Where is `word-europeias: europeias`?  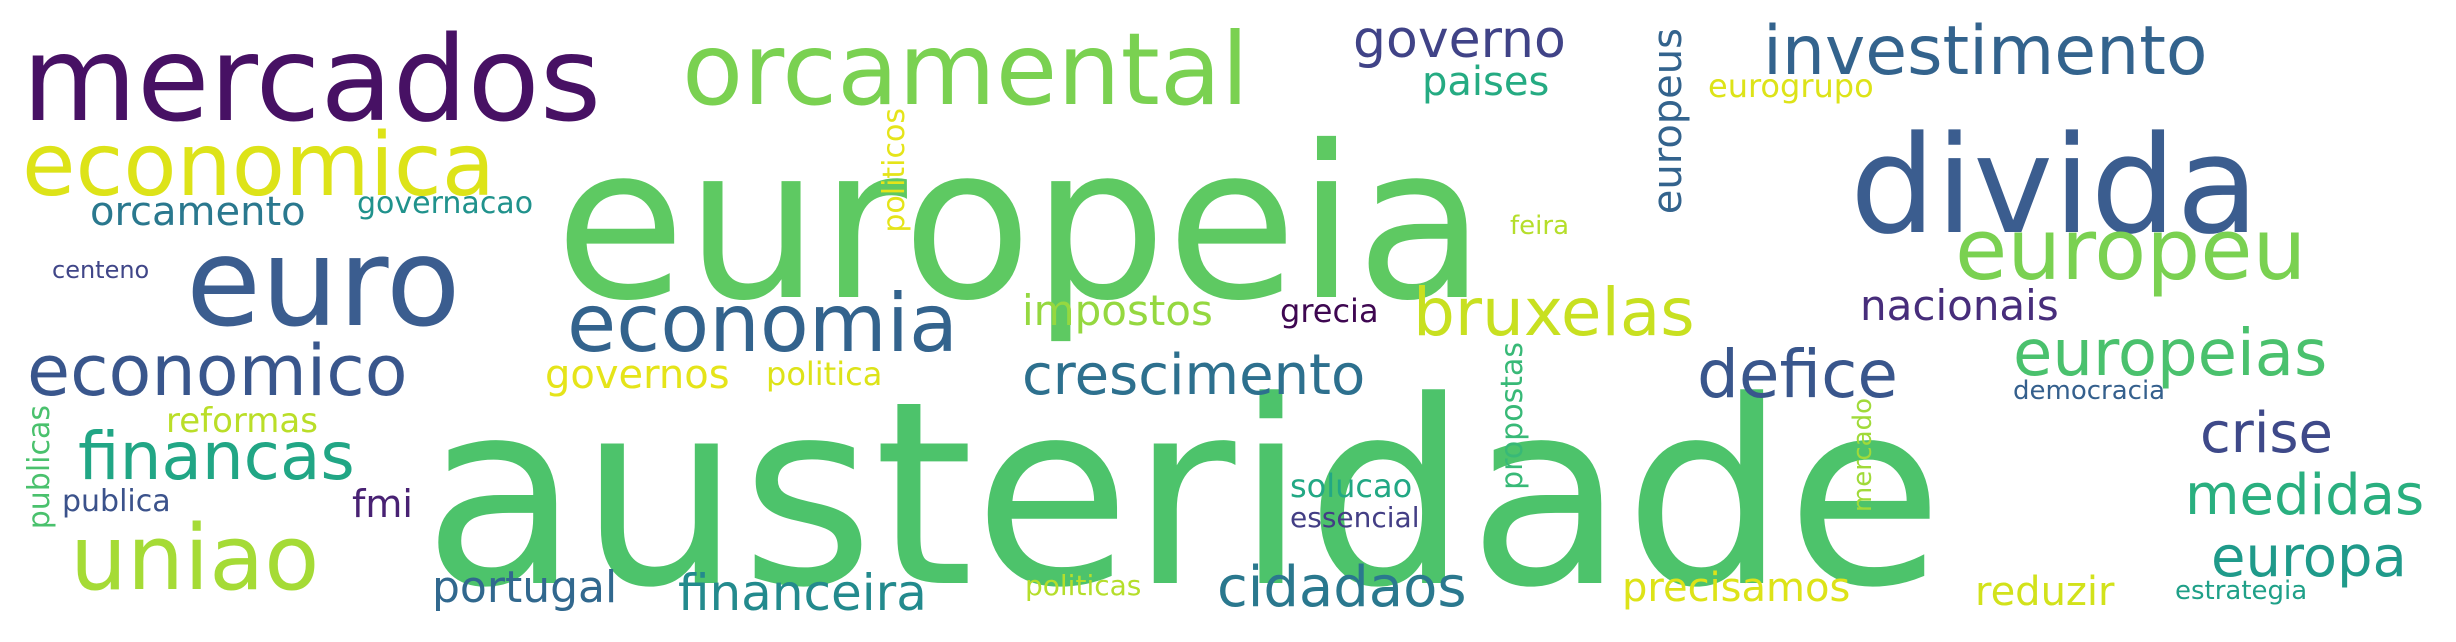
word-europeias: europeias is located at coordinates (2170, 354).